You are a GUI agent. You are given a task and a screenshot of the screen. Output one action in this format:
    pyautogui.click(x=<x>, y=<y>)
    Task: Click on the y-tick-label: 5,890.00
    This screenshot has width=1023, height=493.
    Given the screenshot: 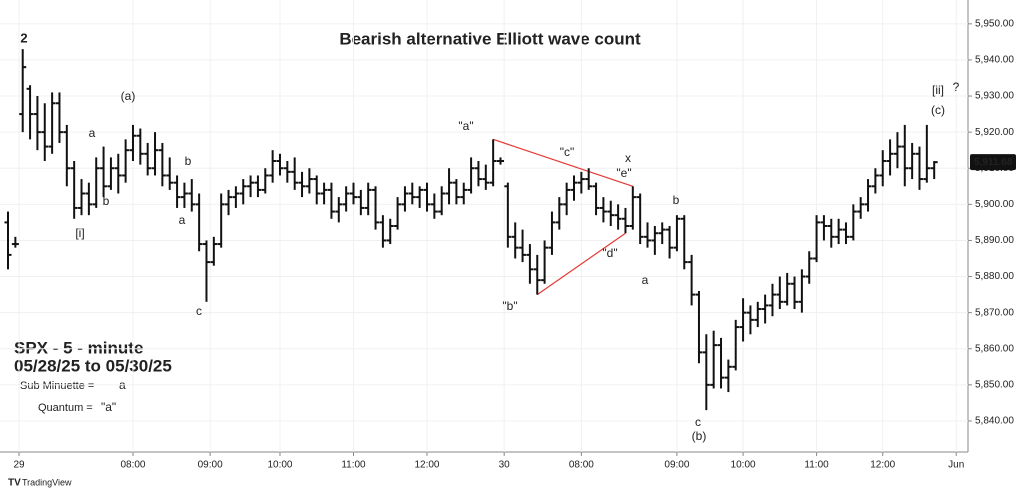 What is the action you would take?
    pyautogui.click(x=994, y=240)
    